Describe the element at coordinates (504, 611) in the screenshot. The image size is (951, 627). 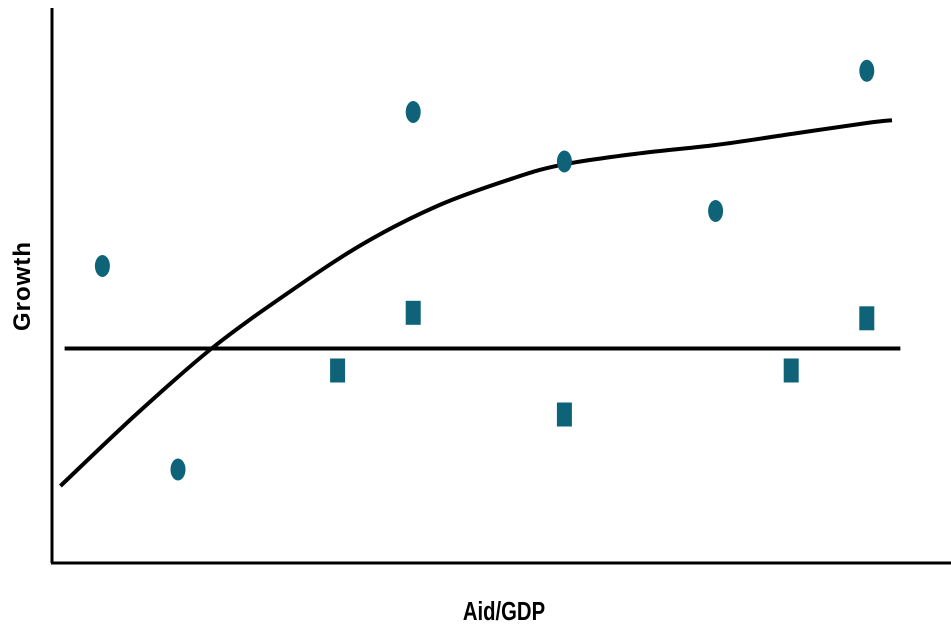
I see `x-axis-title: Aid/GDP` at that location.